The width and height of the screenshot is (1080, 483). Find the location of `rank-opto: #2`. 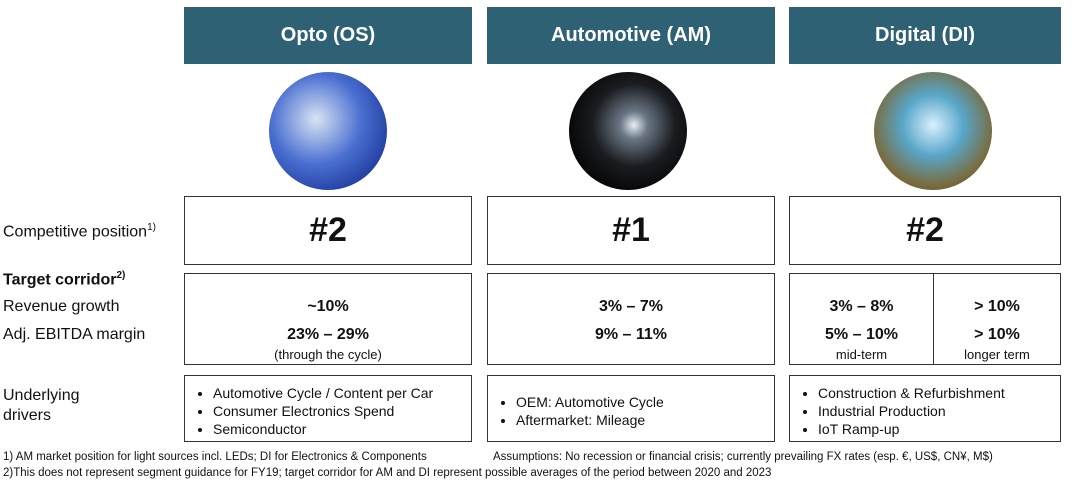

rank-opto: #2 is located at coordinates (328, 230).